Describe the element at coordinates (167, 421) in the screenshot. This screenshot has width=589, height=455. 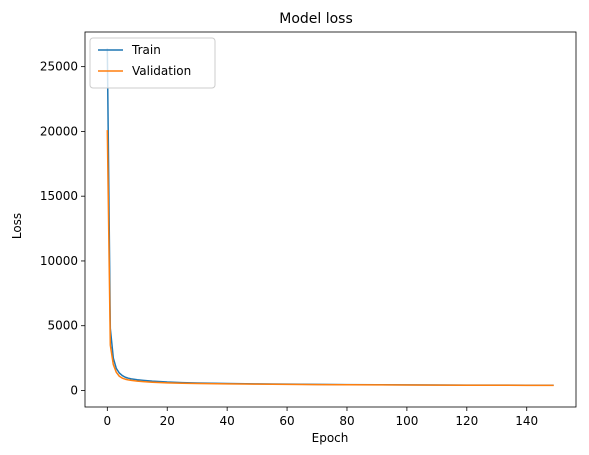
I see `x-tick-label: 20` at that location.